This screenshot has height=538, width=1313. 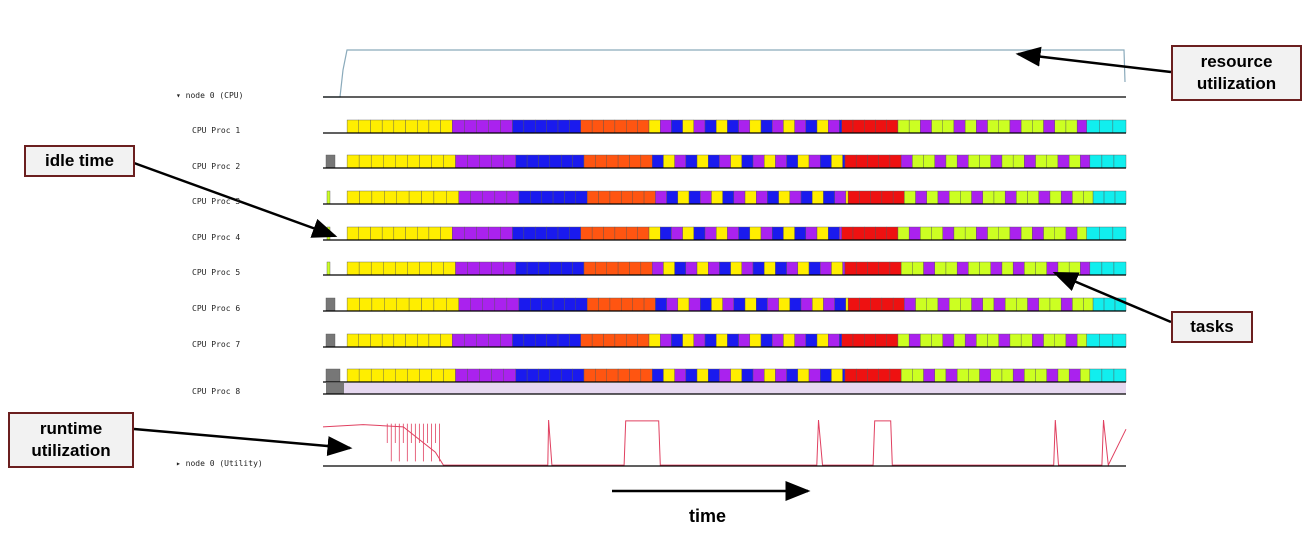 What do you see at coordinates (724, 443) in the screenshot?
I see `runtime-utilization-line` at bounding box center [724, 443].